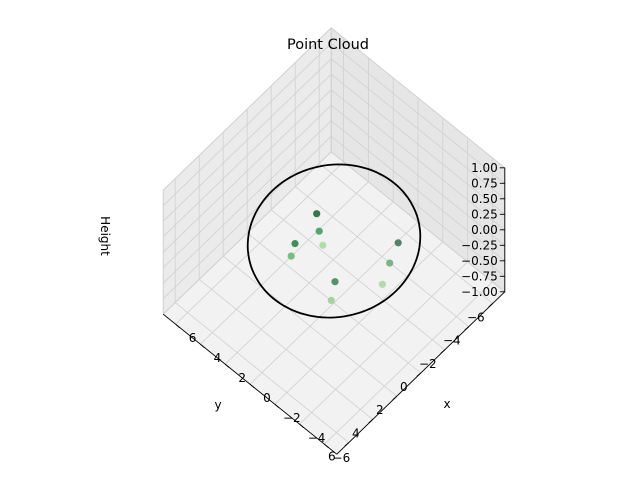  I want to click on y-tick-label: 6, so click(332, 457).